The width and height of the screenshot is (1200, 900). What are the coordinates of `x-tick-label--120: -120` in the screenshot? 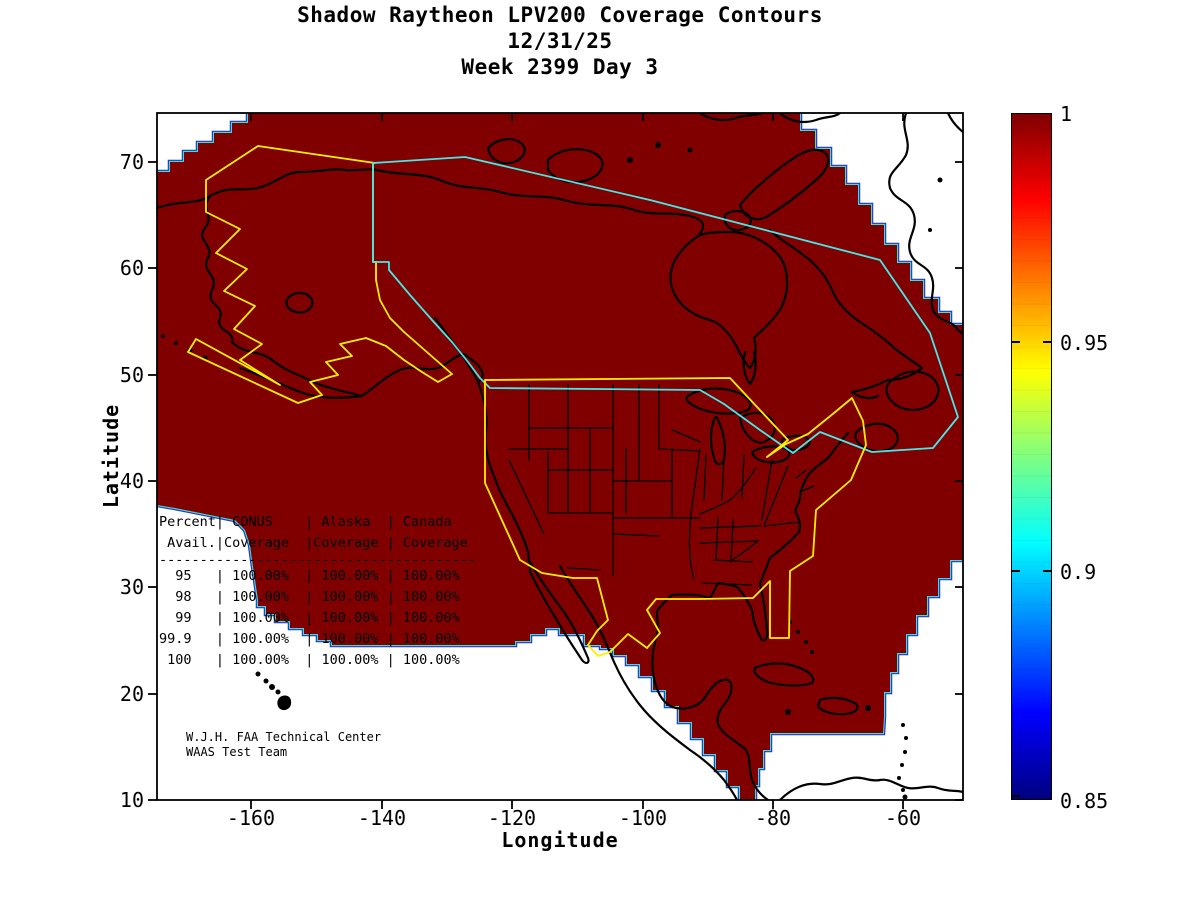 It's located at (512, 818).